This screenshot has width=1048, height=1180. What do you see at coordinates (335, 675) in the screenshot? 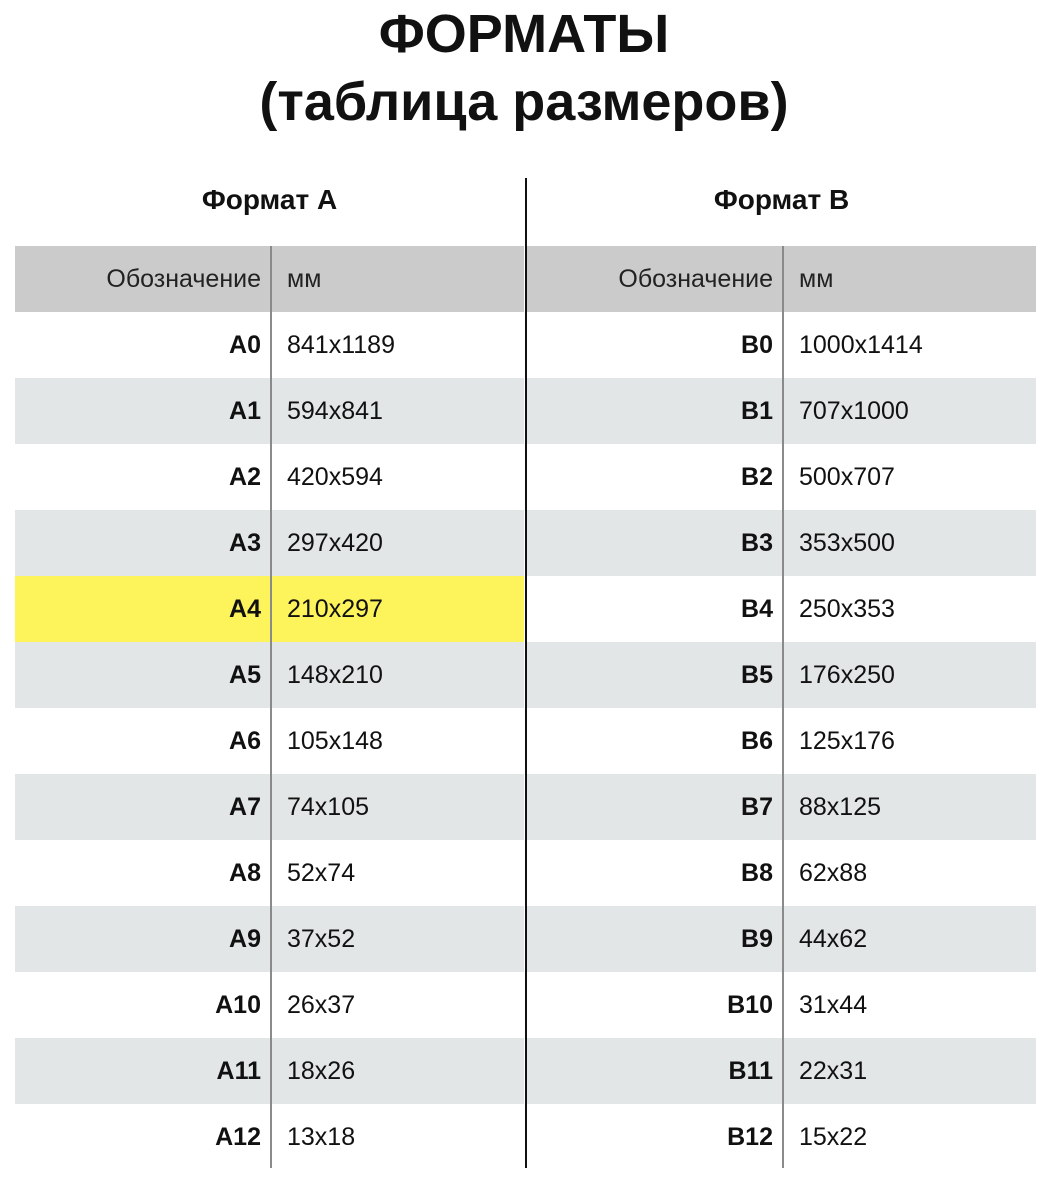
I see `format-size-mm: 148x210` at bounding box center [335, 675].